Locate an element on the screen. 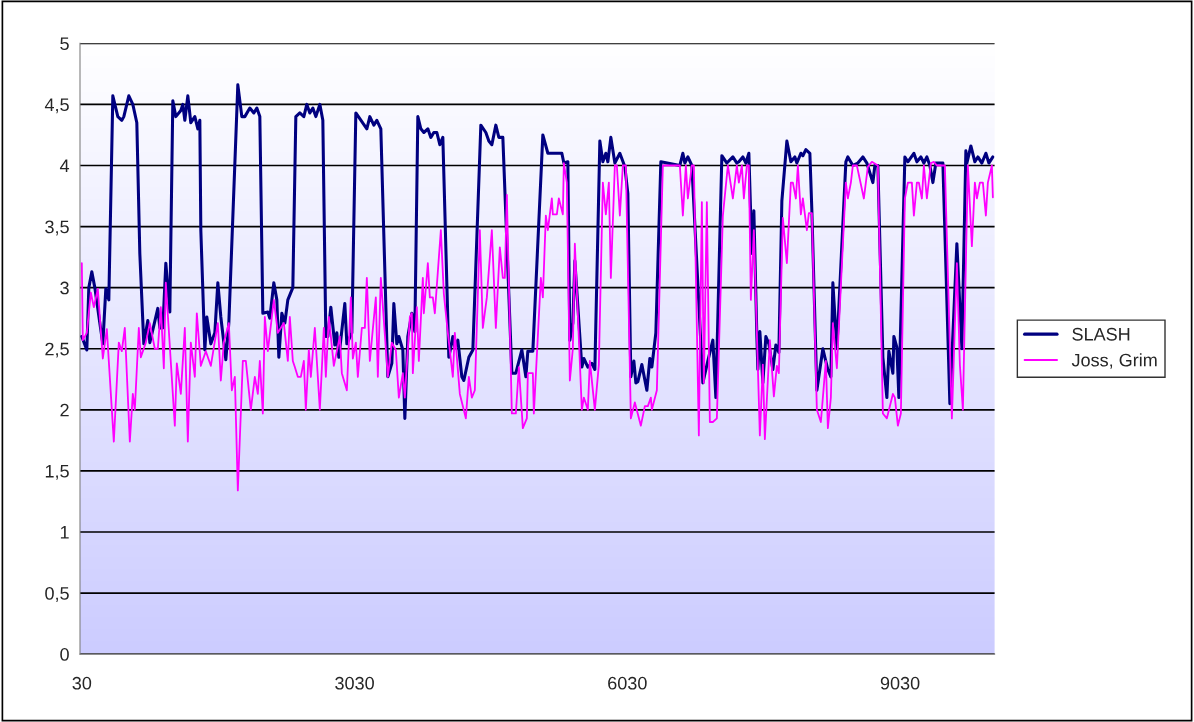 This screenshot has height=722, width=1194. y-tick-label: 4,5 is located at coordinates (56, 106).